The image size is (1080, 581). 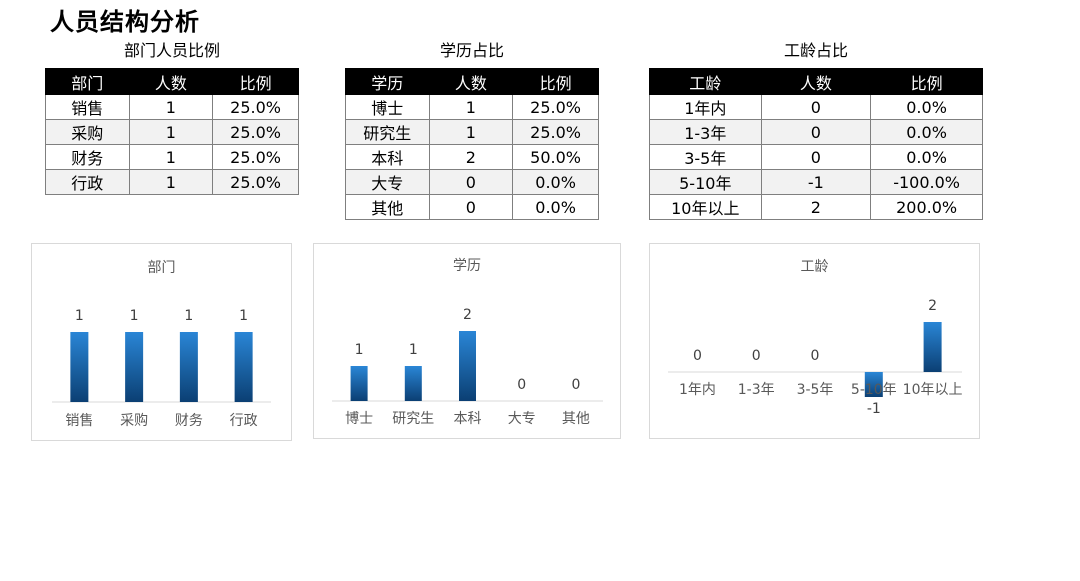 I want to click on table-cell: 博士, so click(x=387, y=107).